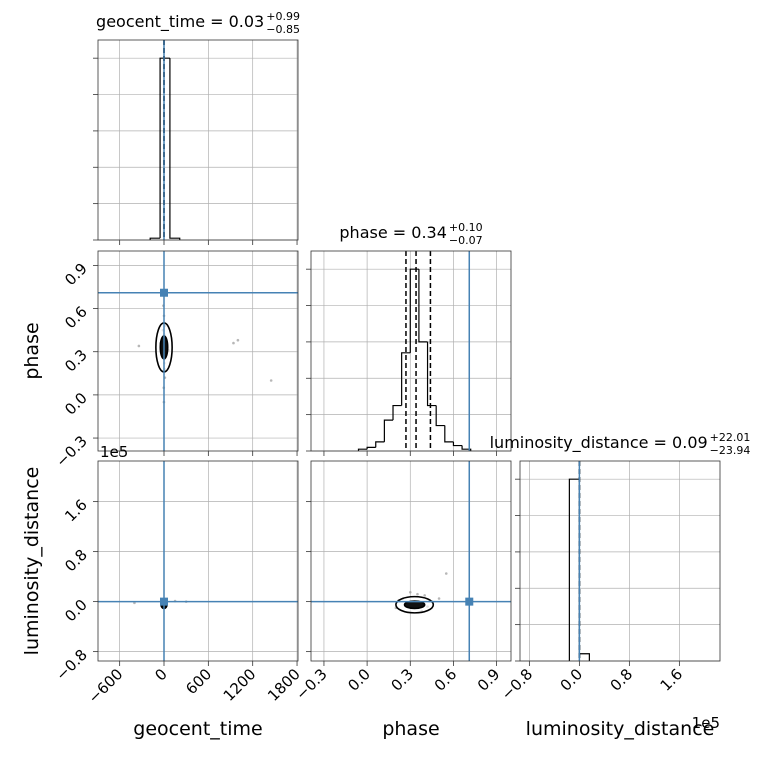  Describe the element at coordinates (197, 729) in the screenshot. I see `x-axis-label: geocent_time` at that location.